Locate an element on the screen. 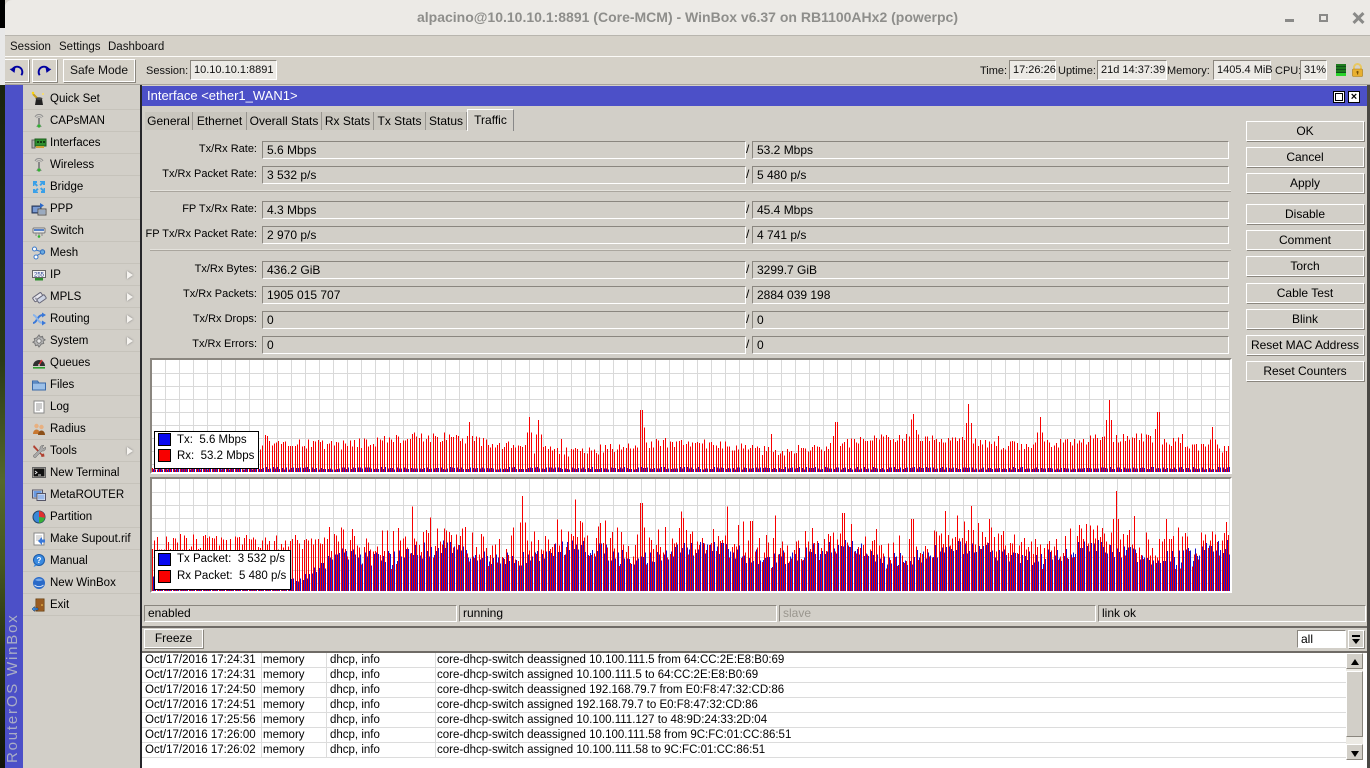  svg-text: 255 is located at coordinates (39, 276).